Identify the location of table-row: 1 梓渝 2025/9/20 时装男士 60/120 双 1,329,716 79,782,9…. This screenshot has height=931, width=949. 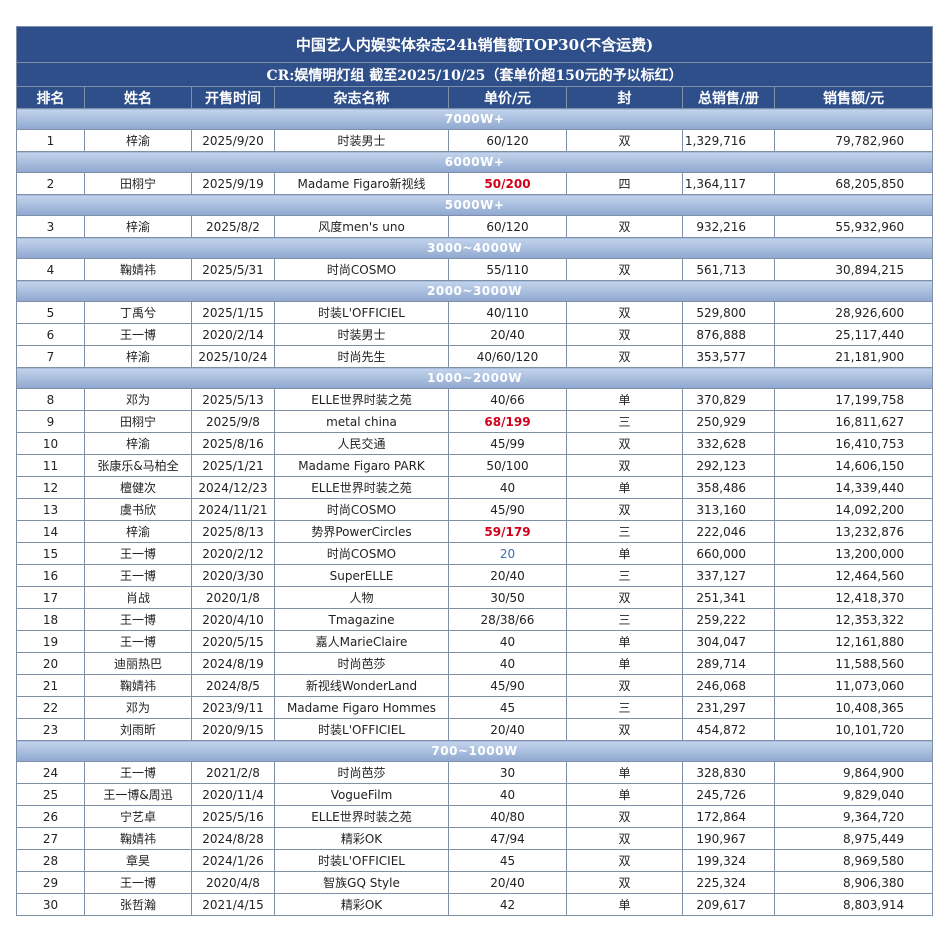
(475, 140).